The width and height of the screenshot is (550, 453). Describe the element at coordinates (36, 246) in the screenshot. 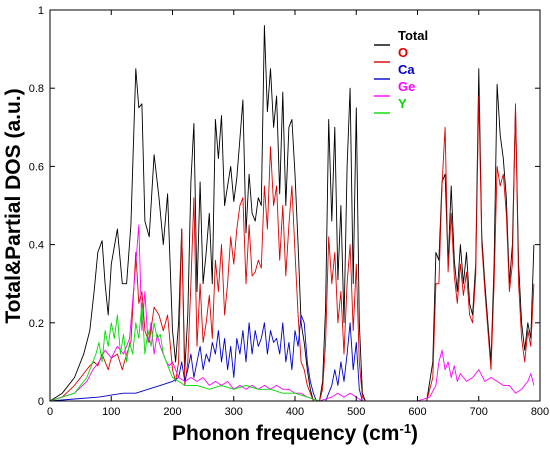

I see `y-tick-label: 0.4` at that location.